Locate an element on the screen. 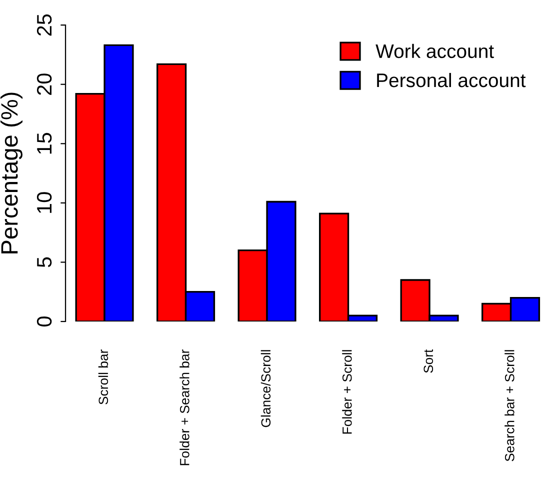 The image size is (546, 482). x-tick-label: Sort is located at coordinates (429, 361).